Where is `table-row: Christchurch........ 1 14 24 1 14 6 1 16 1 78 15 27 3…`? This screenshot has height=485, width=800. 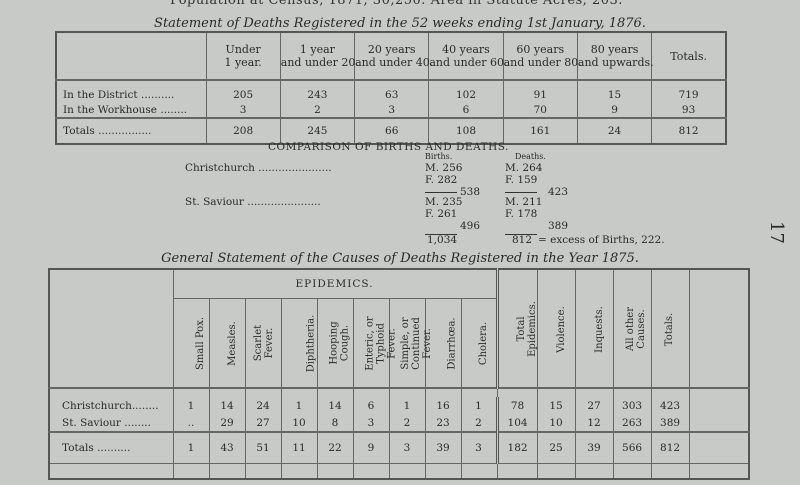
table-row: Christchurch........ 1 14 24 1 14 6 1 16 1 78 15 27 3… is located at coordinates (398, 405).